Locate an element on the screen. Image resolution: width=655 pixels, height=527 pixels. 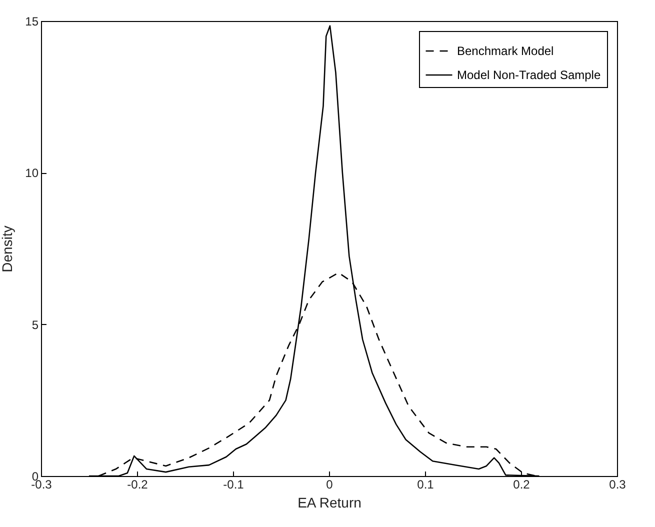
x-tick-label: 0 is located at coordinates (330, 485).